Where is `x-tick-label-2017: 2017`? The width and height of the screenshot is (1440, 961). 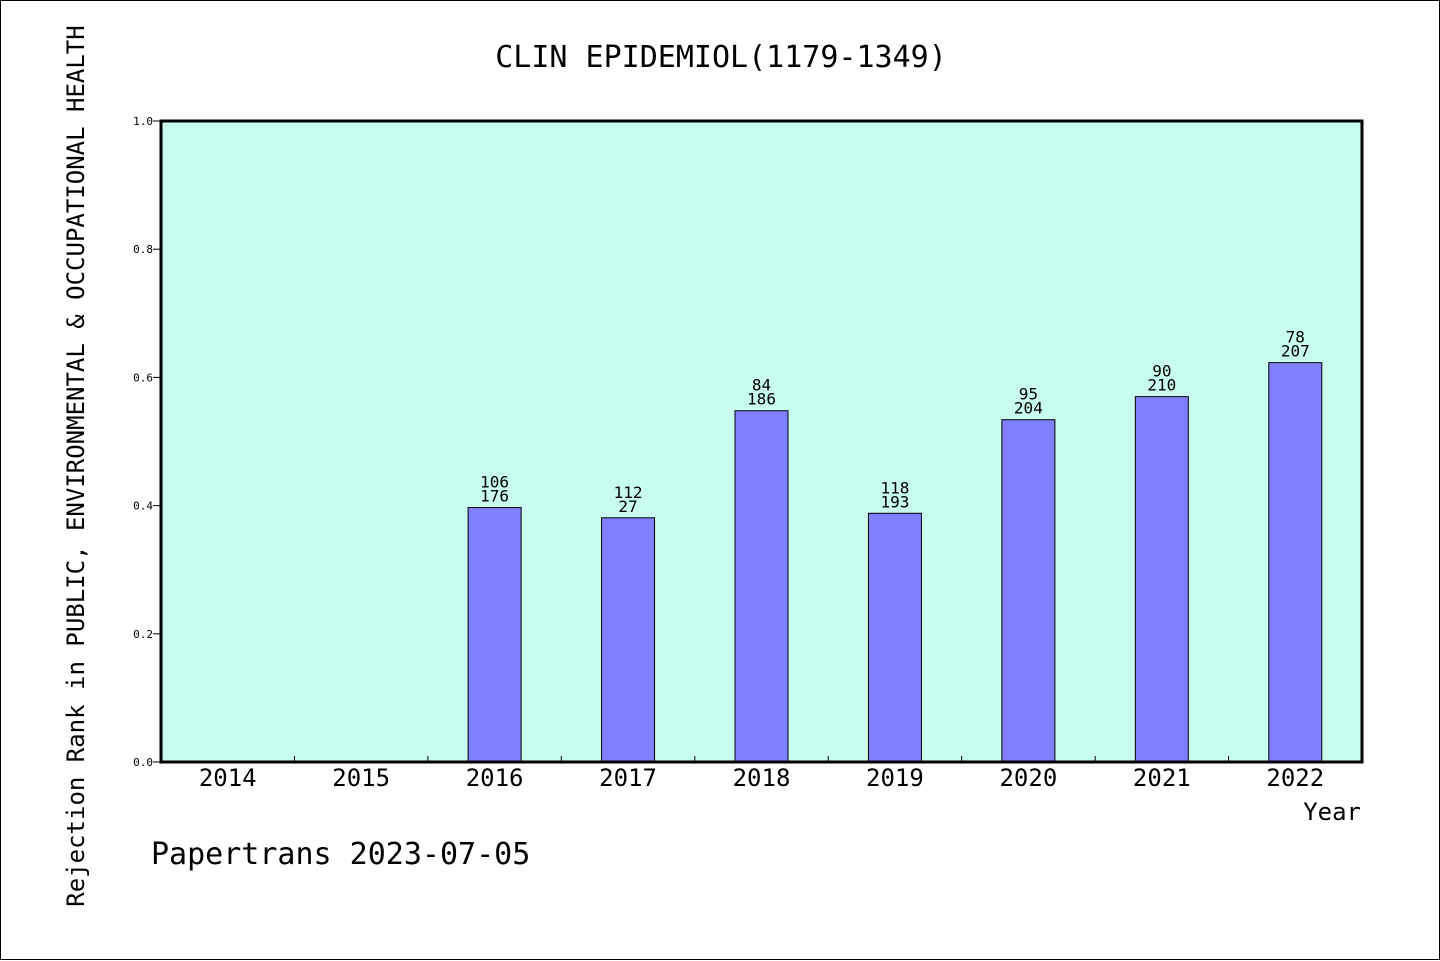 x-tick-label-2017: 2017 is located at coordinates (628, 778).